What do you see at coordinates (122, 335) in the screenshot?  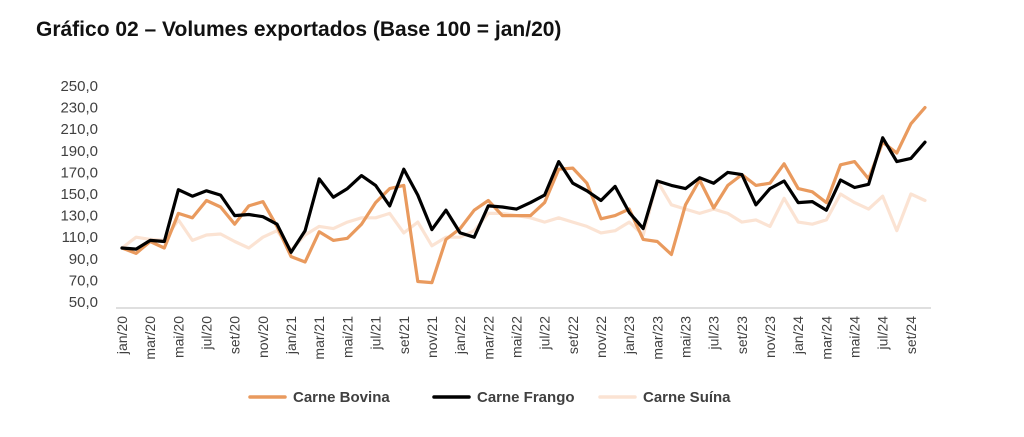 I see `x-tick-label: jan/20` at bounding box center [122, 335].